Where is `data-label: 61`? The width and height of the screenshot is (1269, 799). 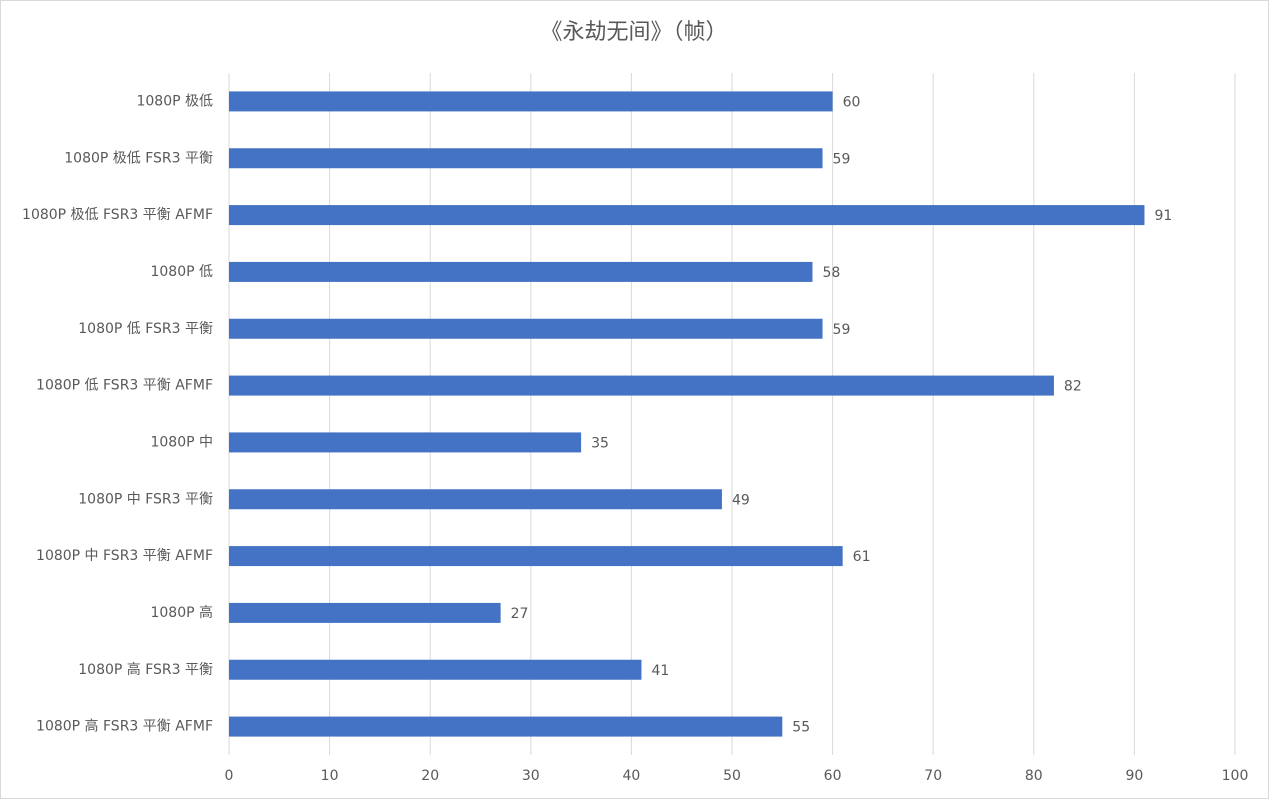
data-label: 61 is located at coordinates (862, 557).